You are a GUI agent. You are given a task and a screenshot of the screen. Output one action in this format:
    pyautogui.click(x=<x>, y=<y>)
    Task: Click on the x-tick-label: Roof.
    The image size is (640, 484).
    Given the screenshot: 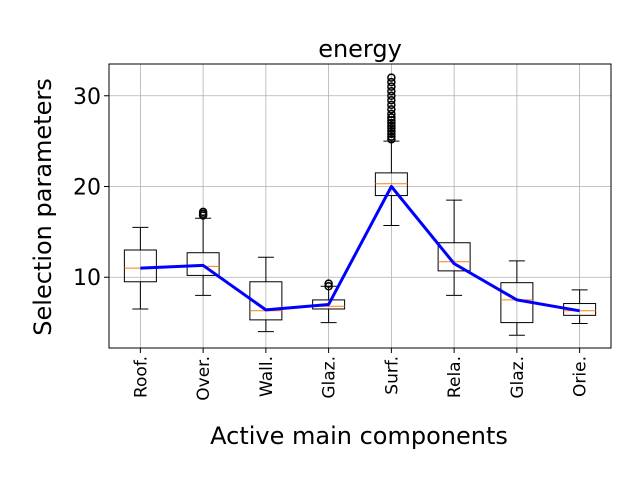 What is the action you would take?
    pyautogui.click(x=141, y=377)
    